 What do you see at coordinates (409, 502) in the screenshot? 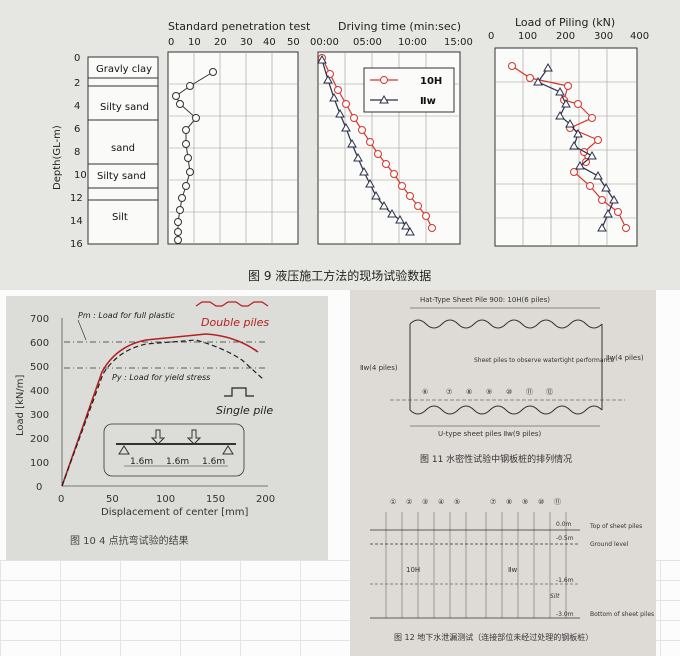
I see `svg-text: ②` at bounding box center [409, 502].